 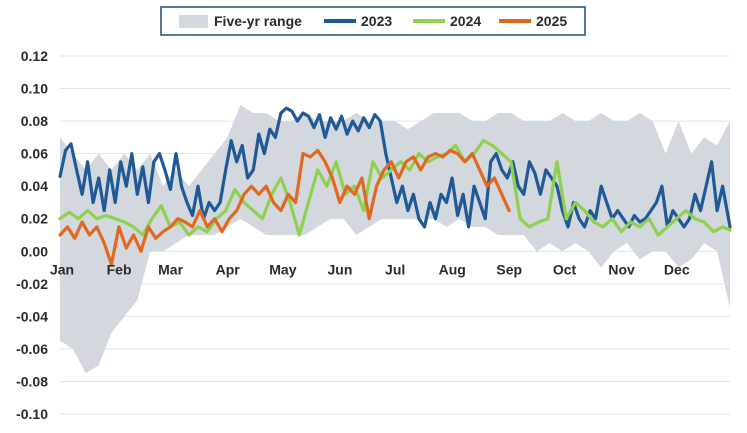 What do you see at coordinates (282, 269) in the screenshot?
I see `x-tick-label-may: May` at bounding box center [282, 269].